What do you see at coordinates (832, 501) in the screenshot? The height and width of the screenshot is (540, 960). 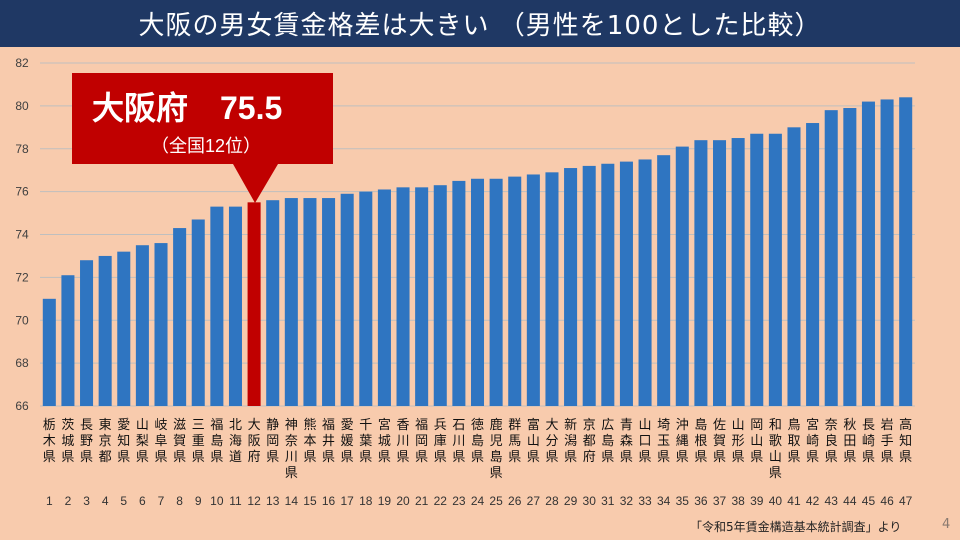 I see `rank-label: 43` at bounding box center [832, 501].